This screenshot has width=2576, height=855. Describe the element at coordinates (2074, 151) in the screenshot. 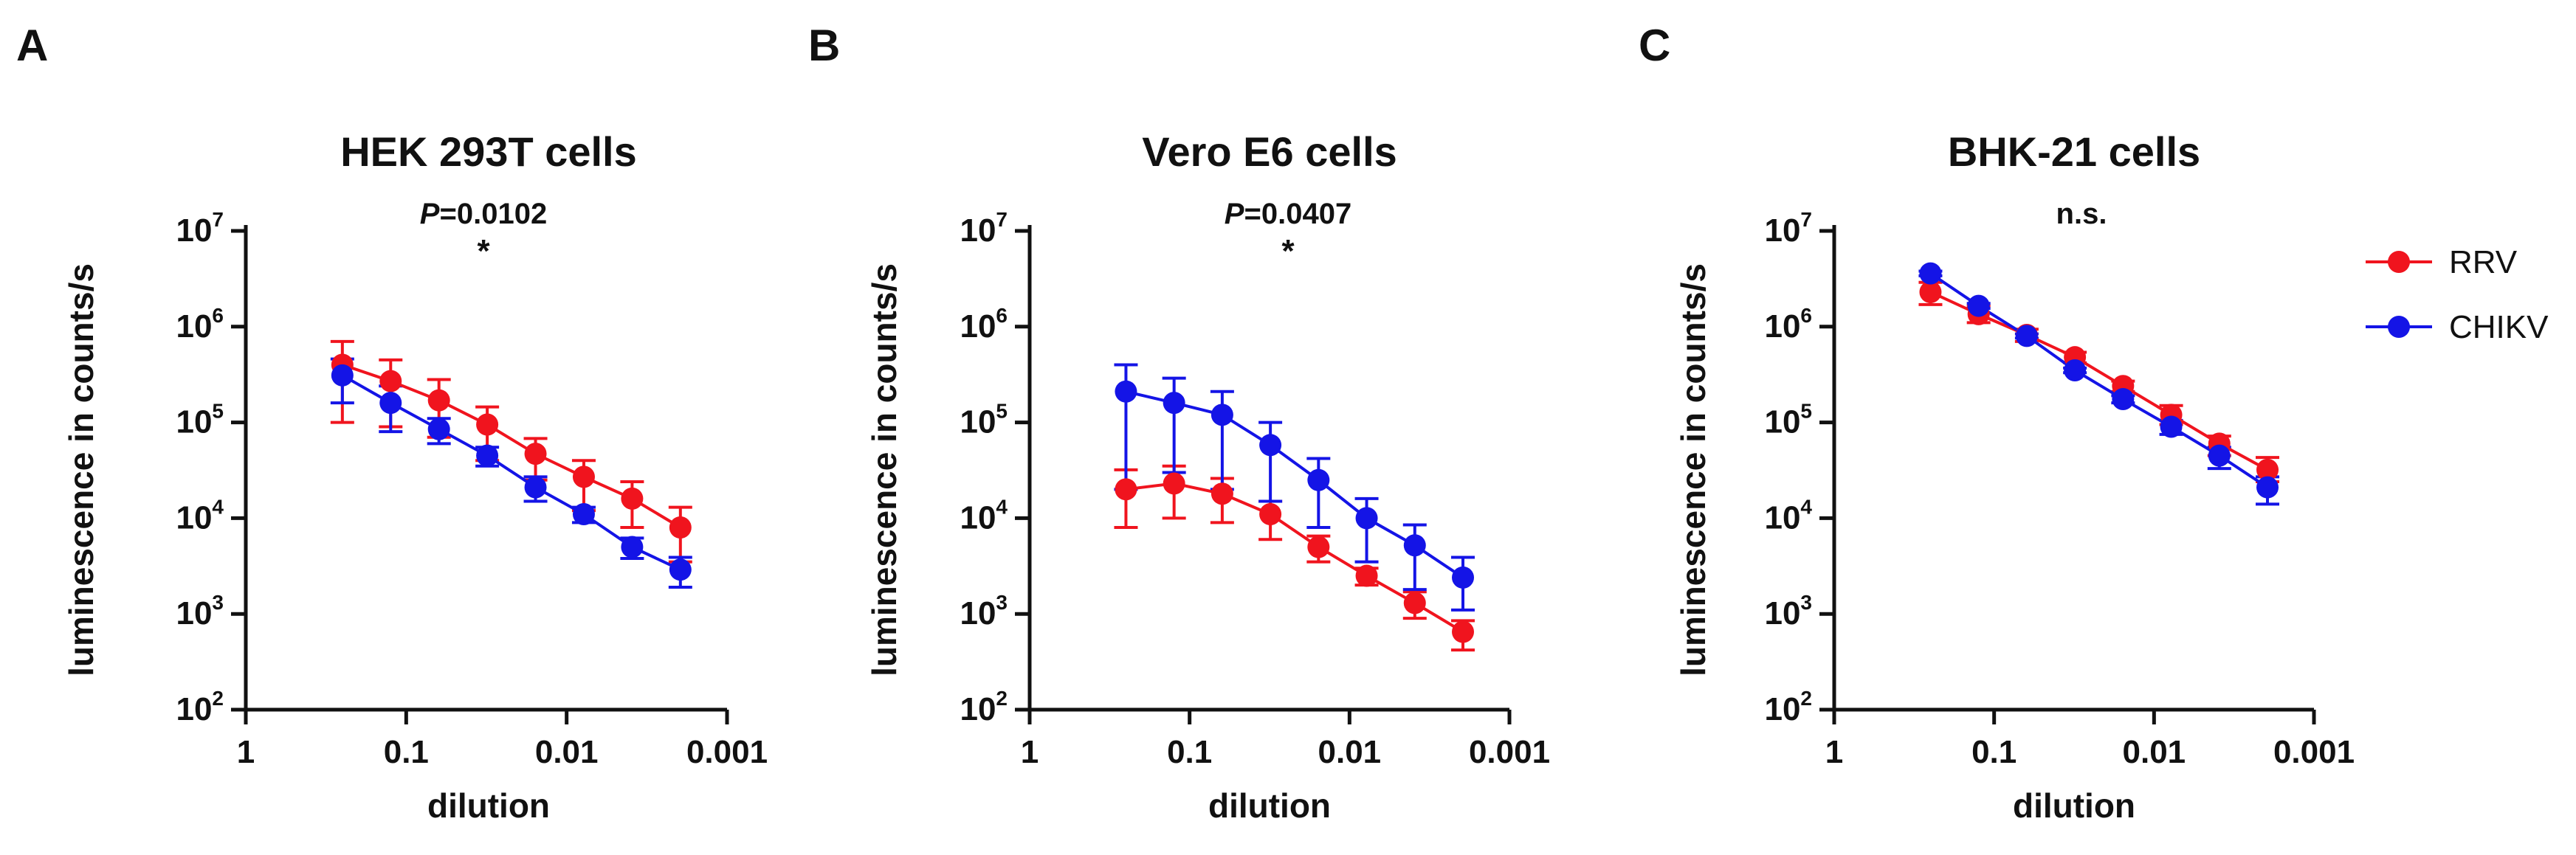

I see `chart-title: BHK-21 cells` at that location.